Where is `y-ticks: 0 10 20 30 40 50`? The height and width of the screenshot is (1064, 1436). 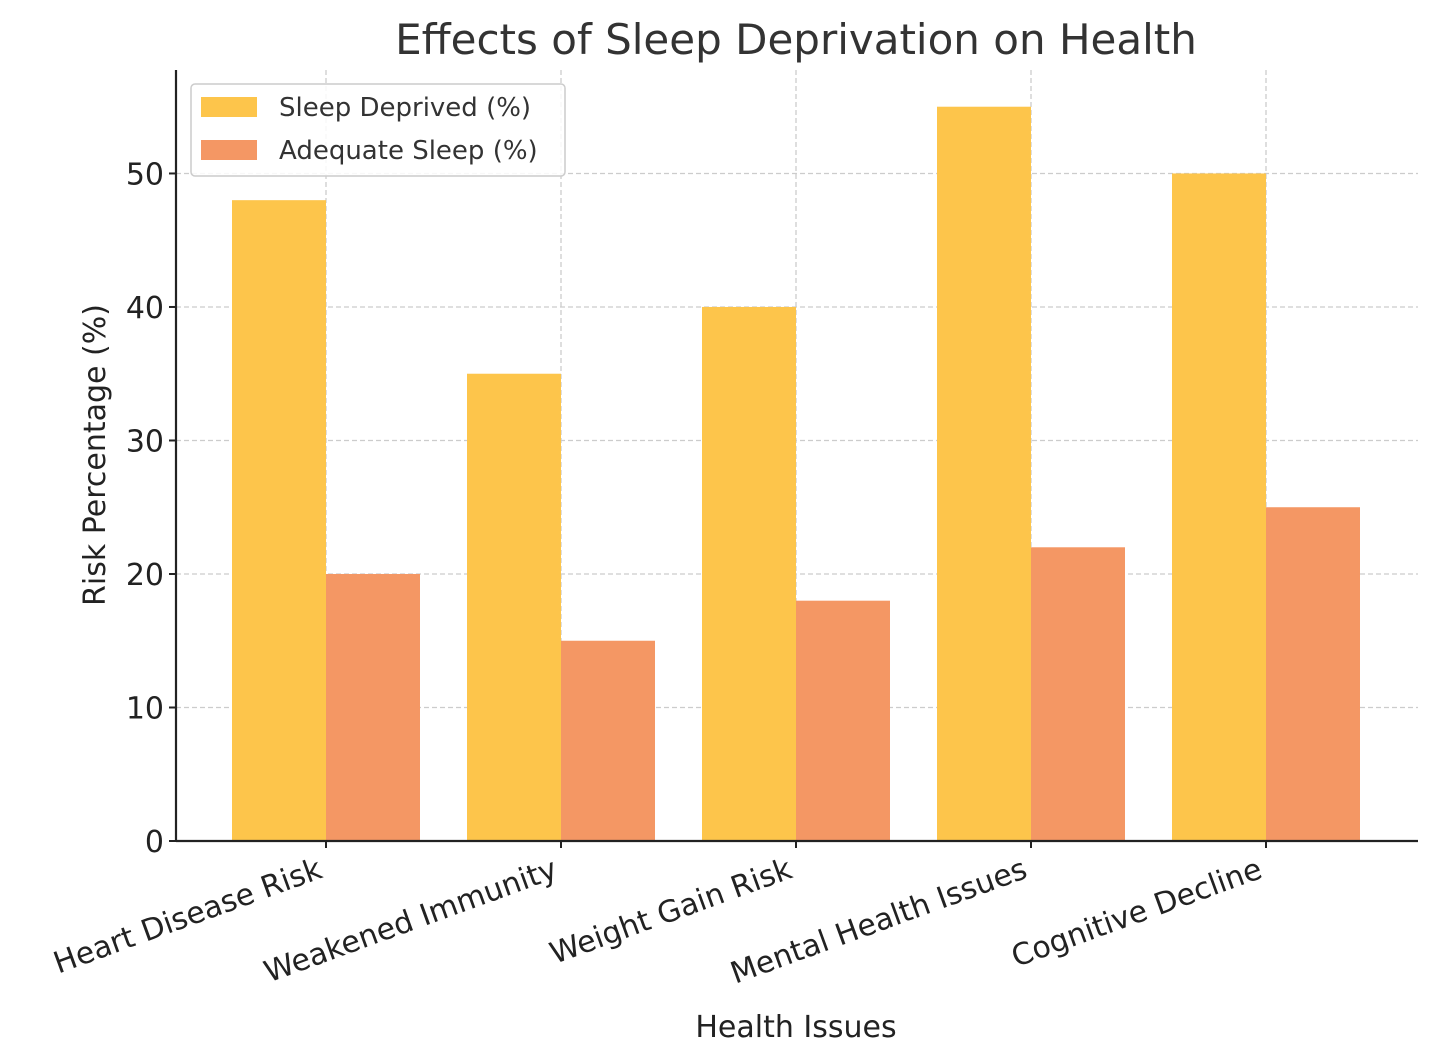 y-ticks: 0 10 20 30 40 50 is located at coordinates (151, 508).